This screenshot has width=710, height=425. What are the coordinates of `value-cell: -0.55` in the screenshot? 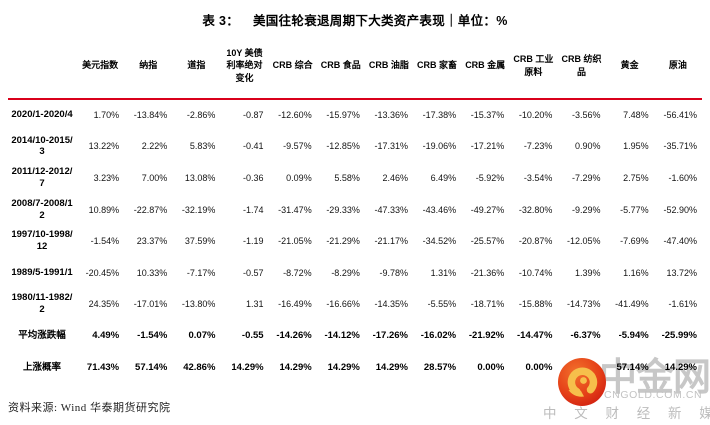 It's located at (252, 336).